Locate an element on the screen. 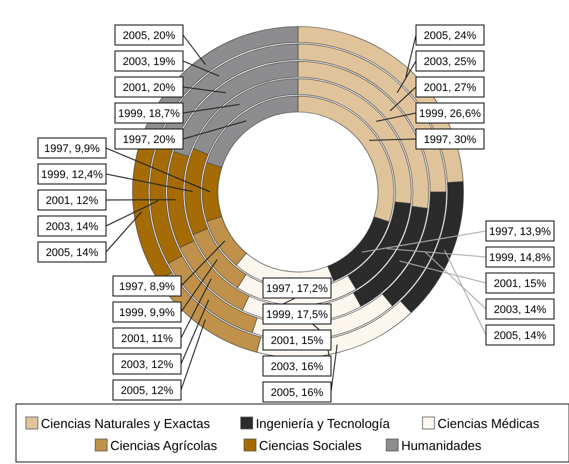 The image size is (569, 464). data-label: 1997, 30% is located at coordinates (450, 140).